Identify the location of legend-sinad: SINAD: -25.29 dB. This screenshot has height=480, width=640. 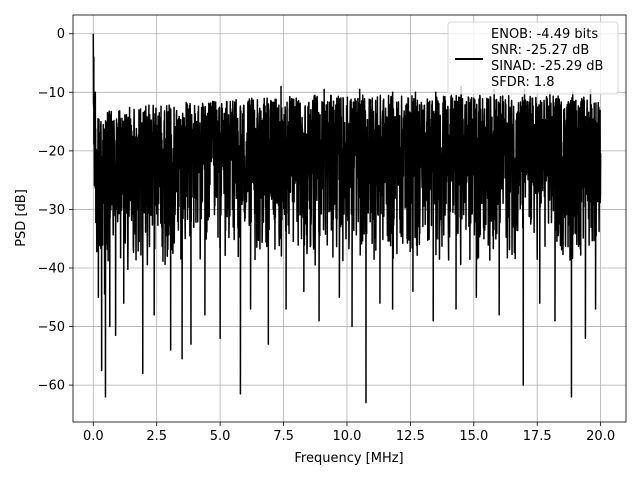
(547, 66).